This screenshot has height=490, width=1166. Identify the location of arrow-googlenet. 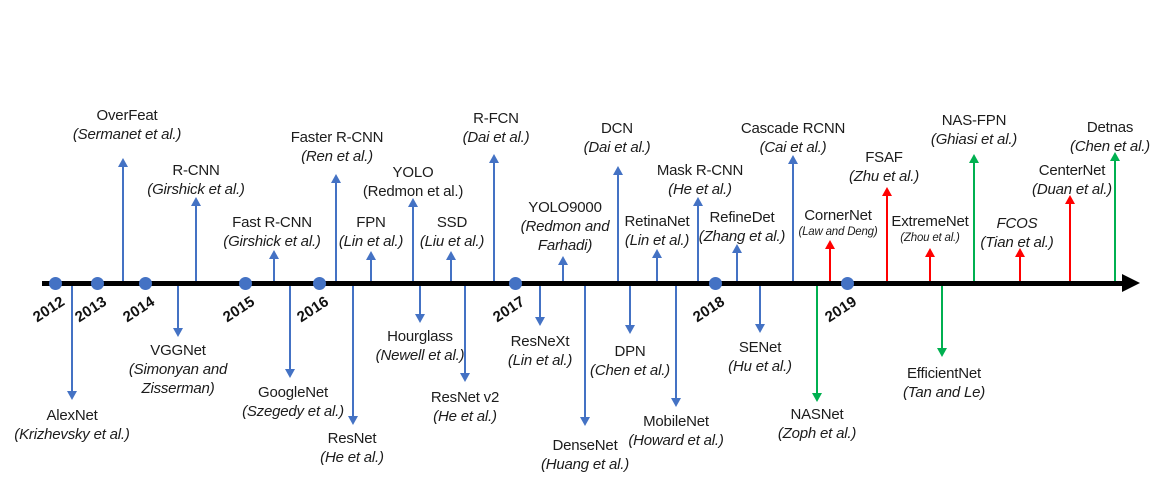
(290, 328).